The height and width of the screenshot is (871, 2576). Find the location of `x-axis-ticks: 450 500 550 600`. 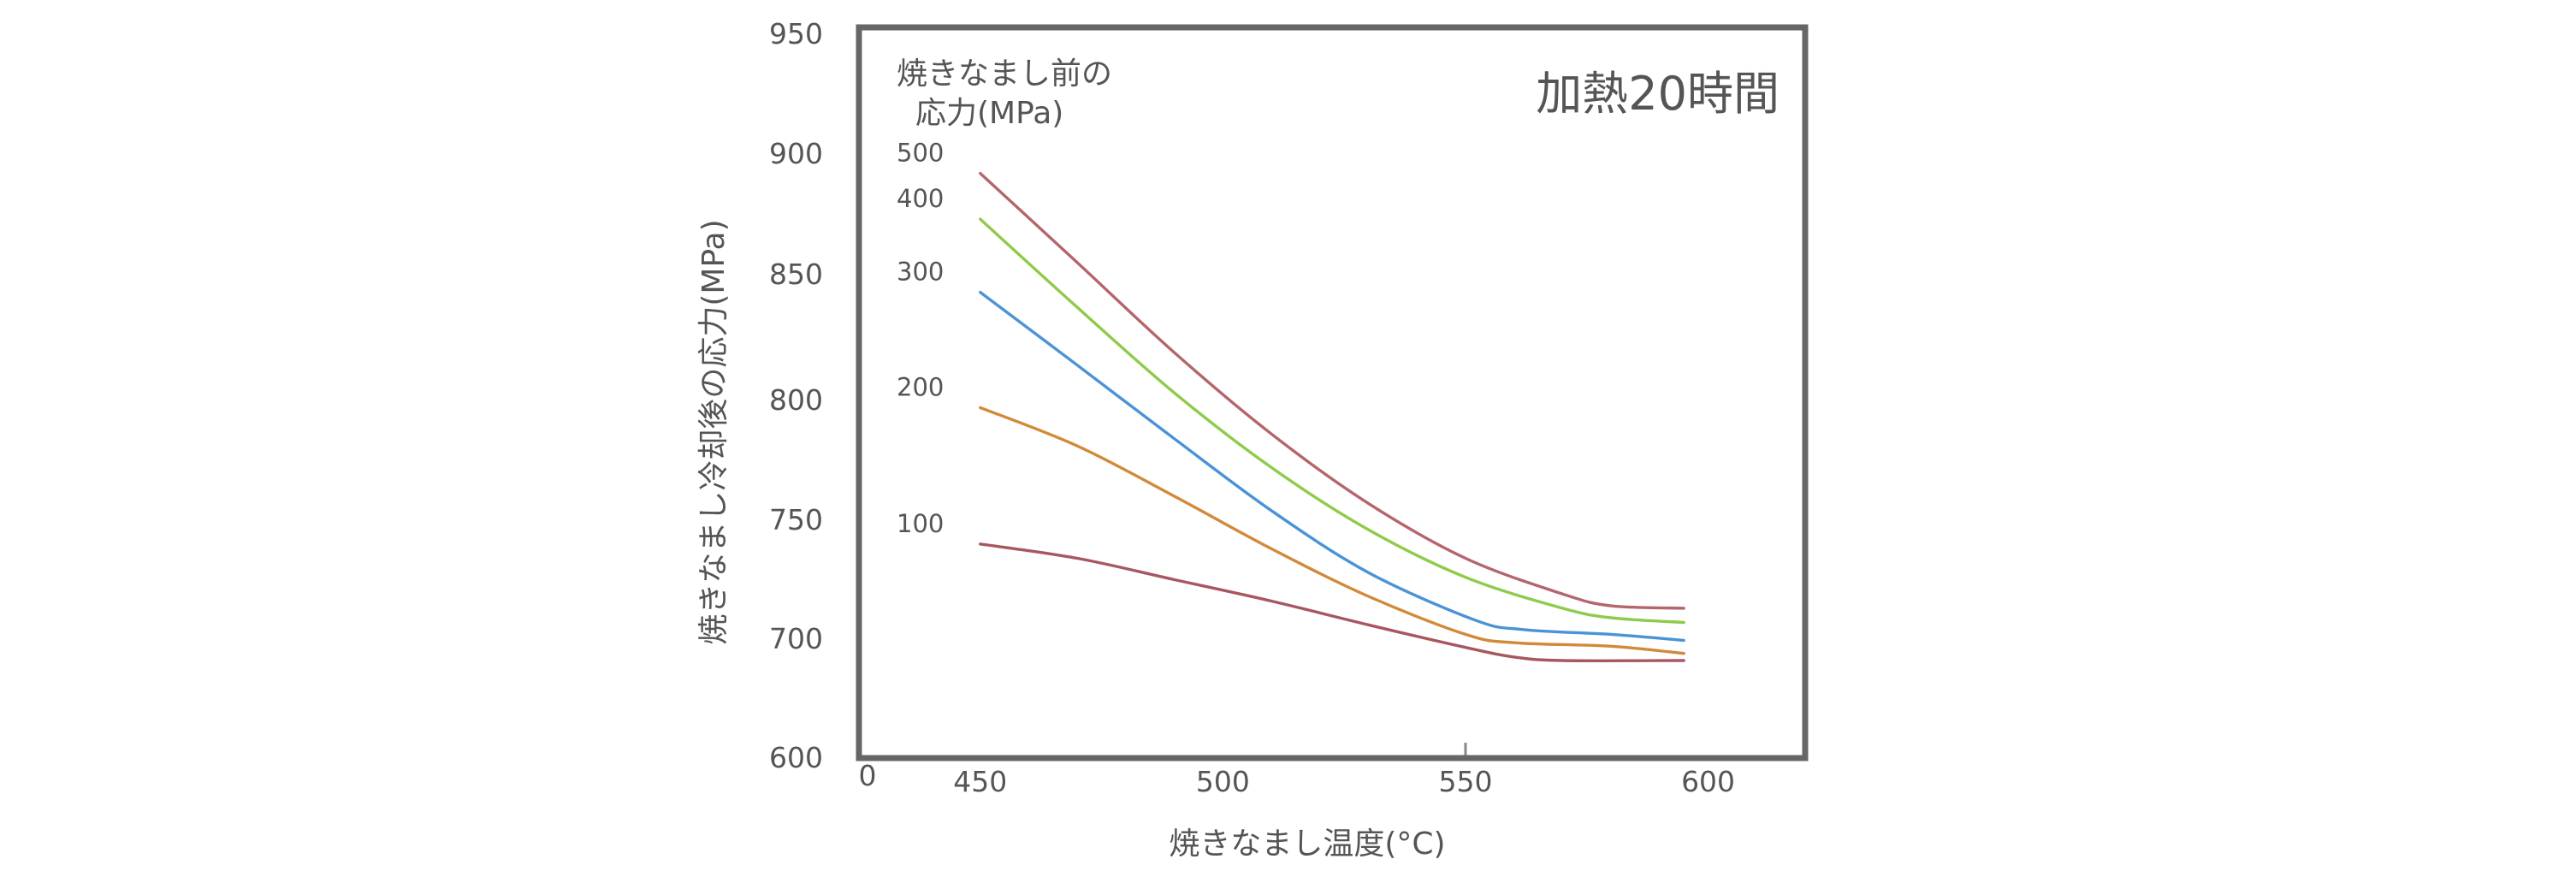

x-axis-ticks: 450 500 550 600 is located at coordinates (1344, 781).